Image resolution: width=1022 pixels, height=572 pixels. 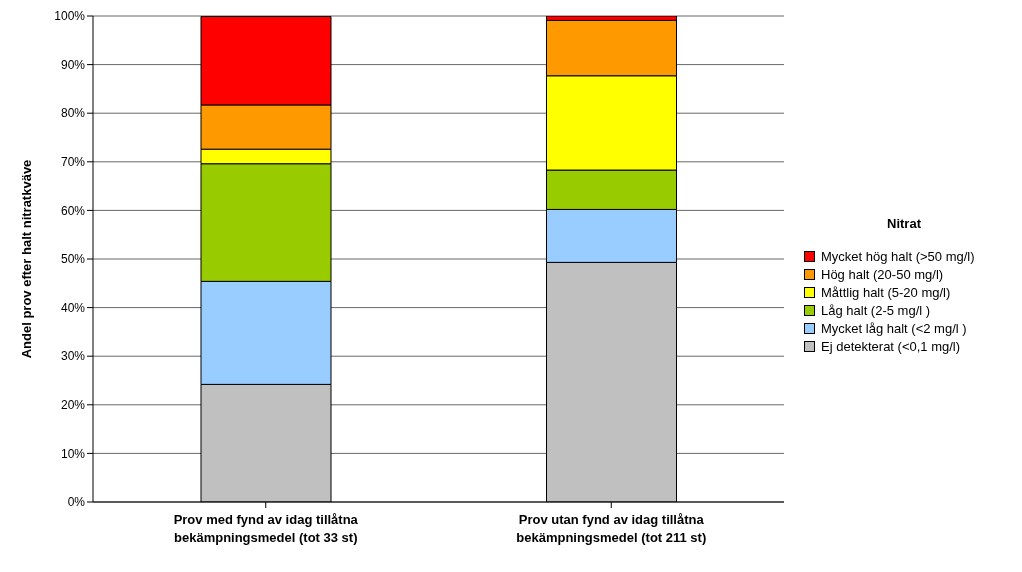 What do you see at coordinates (898, 256) in the screenshot?
I see `legend-label: Mycket hög halt (>50 mg/l)` at bounding box center [898, 256].